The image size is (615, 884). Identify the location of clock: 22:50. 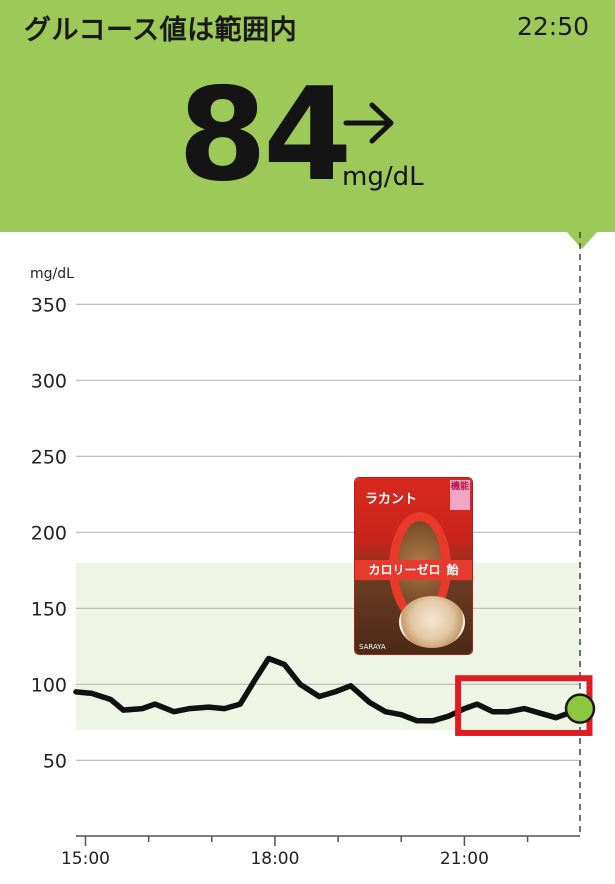
(552, 26).